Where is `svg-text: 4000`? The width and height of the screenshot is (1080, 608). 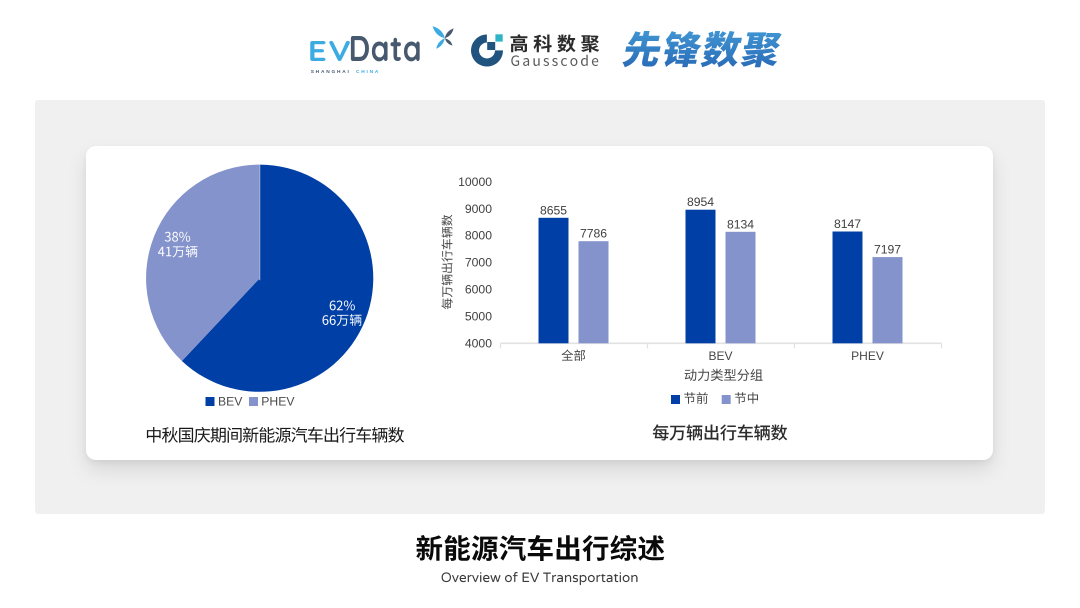
svg-text: 4000 is located at coordinates (478, 344).